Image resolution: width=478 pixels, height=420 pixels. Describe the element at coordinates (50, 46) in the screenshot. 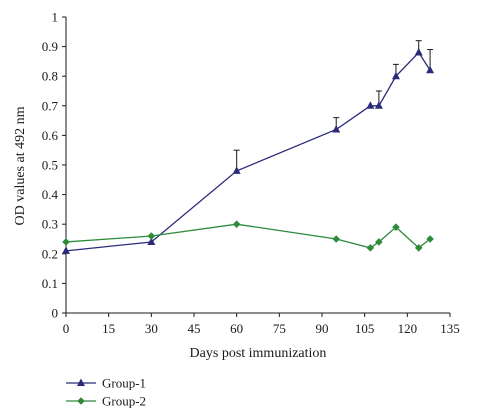

I see `y-tick-label: 0.9` at that location.